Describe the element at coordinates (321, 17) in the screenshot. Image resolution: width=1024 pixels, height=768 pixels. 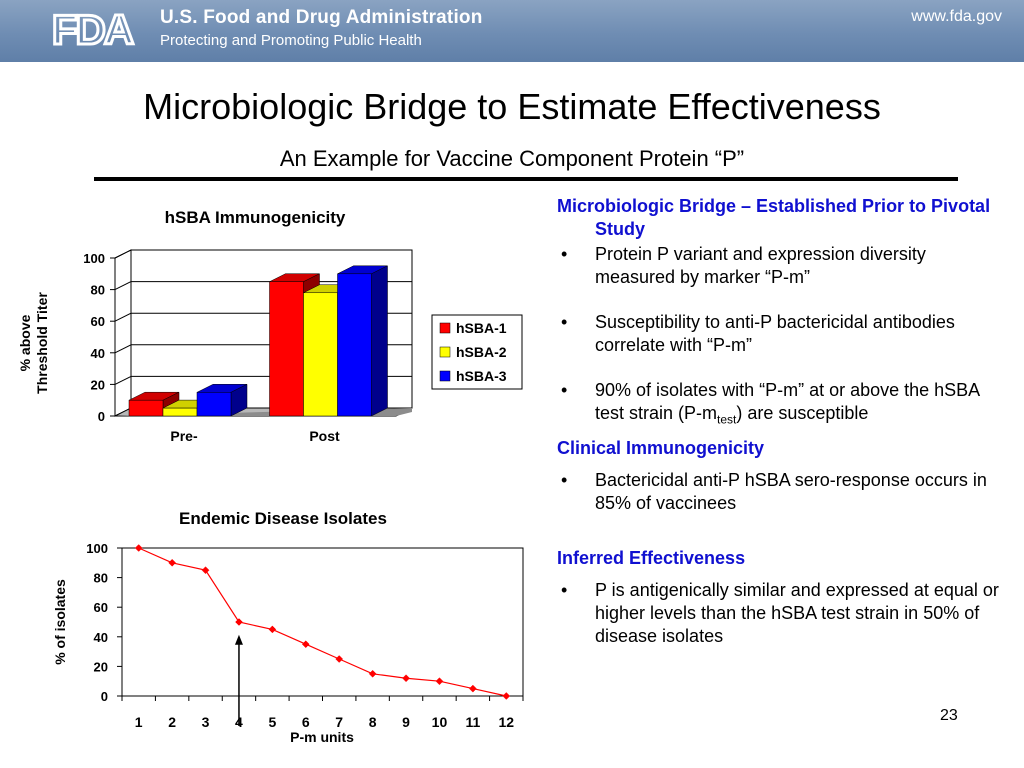
I see `agency-name: U.S. Food and Drug Administration` at that location.